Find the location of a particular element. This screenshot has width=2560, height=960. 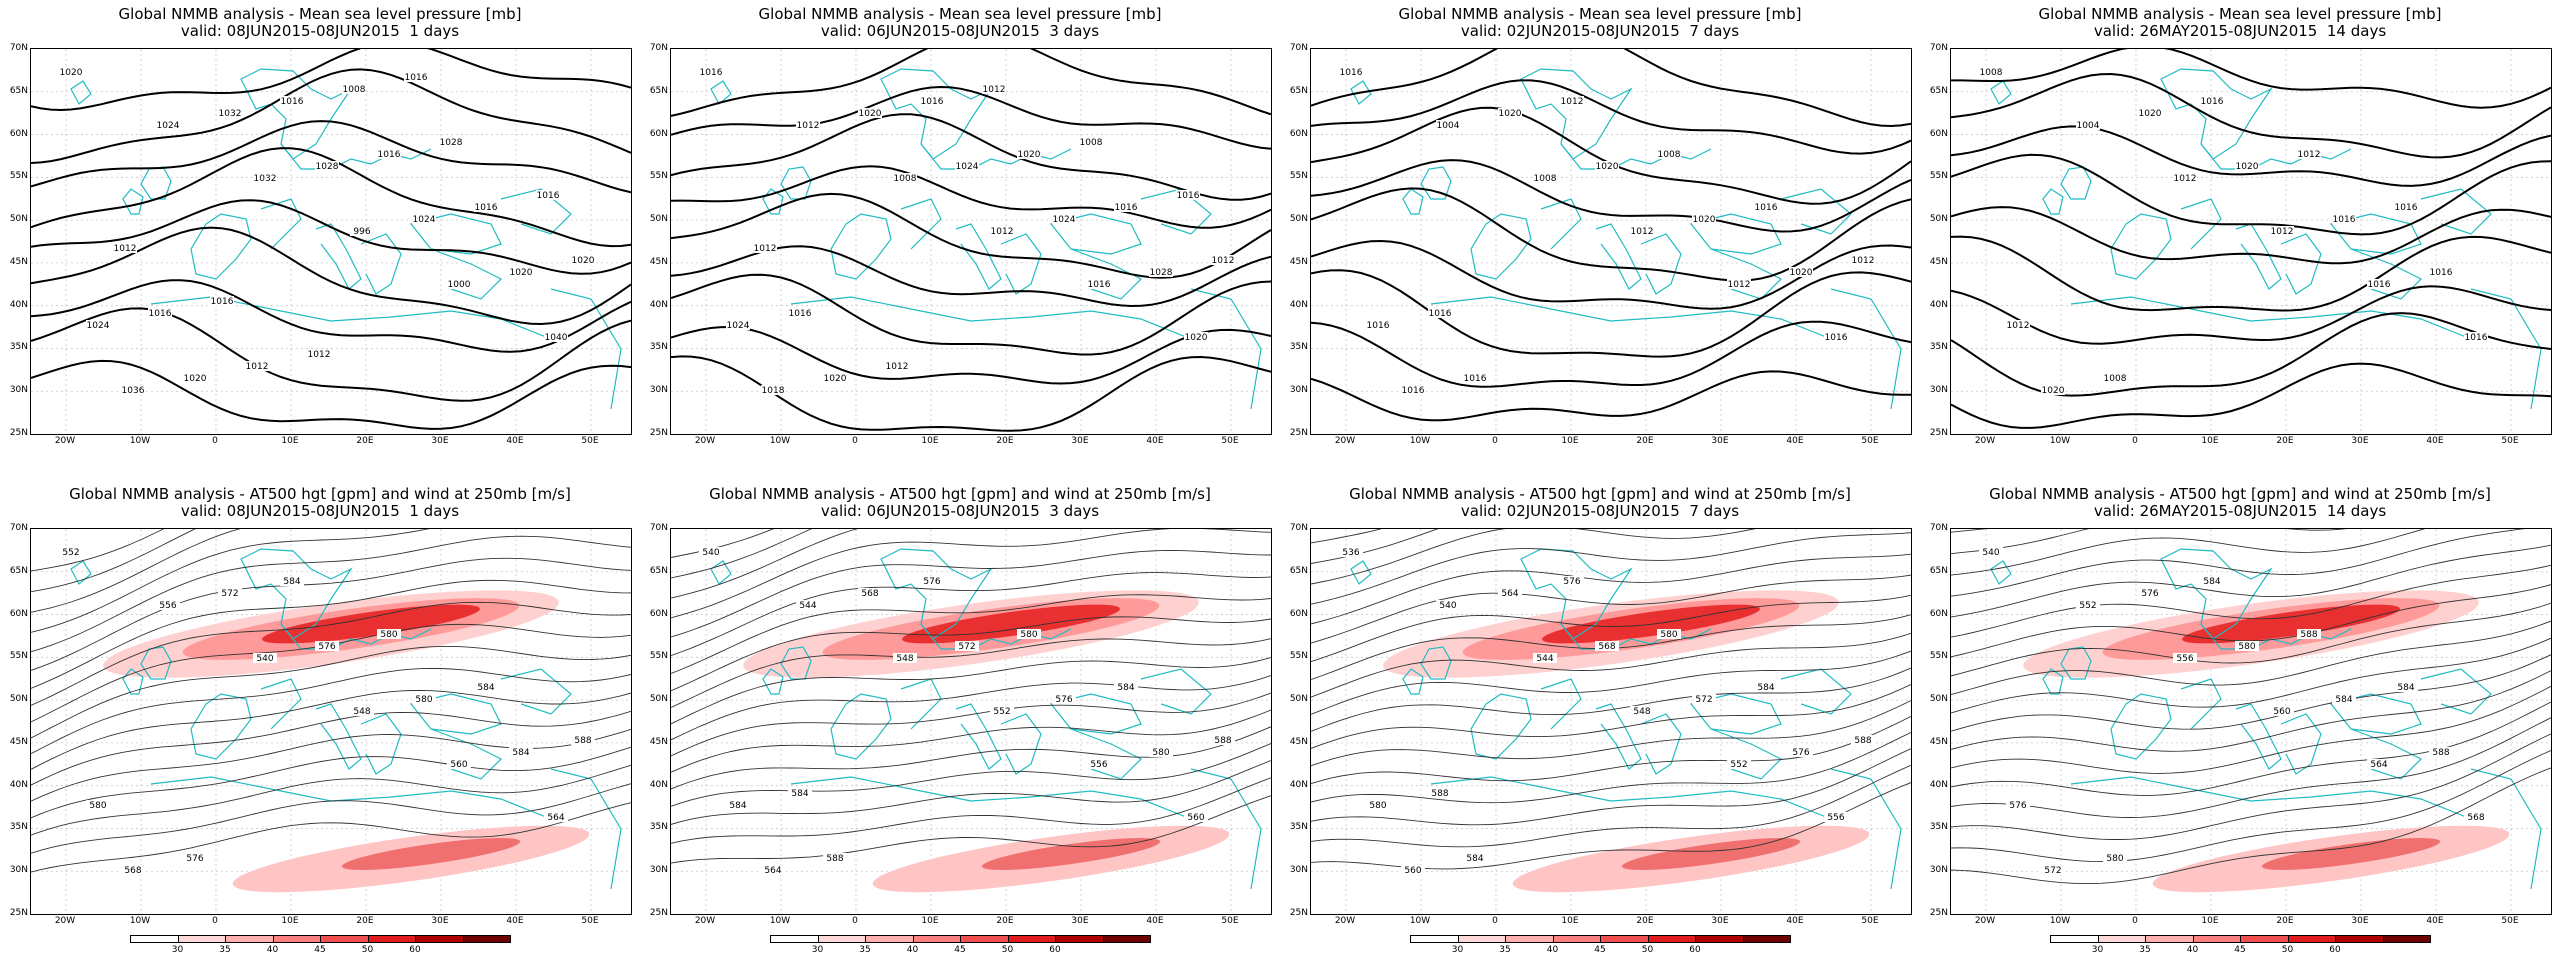

contour-label: 544 is located at coordinates (1544, 659).